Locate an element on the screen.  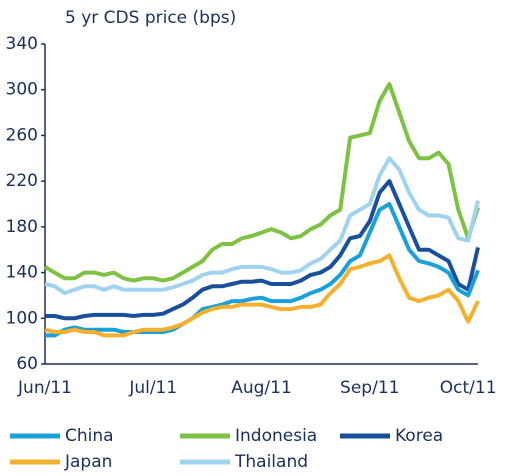
x-tick-label: Jun/11 is located at coordinates (44, 388).